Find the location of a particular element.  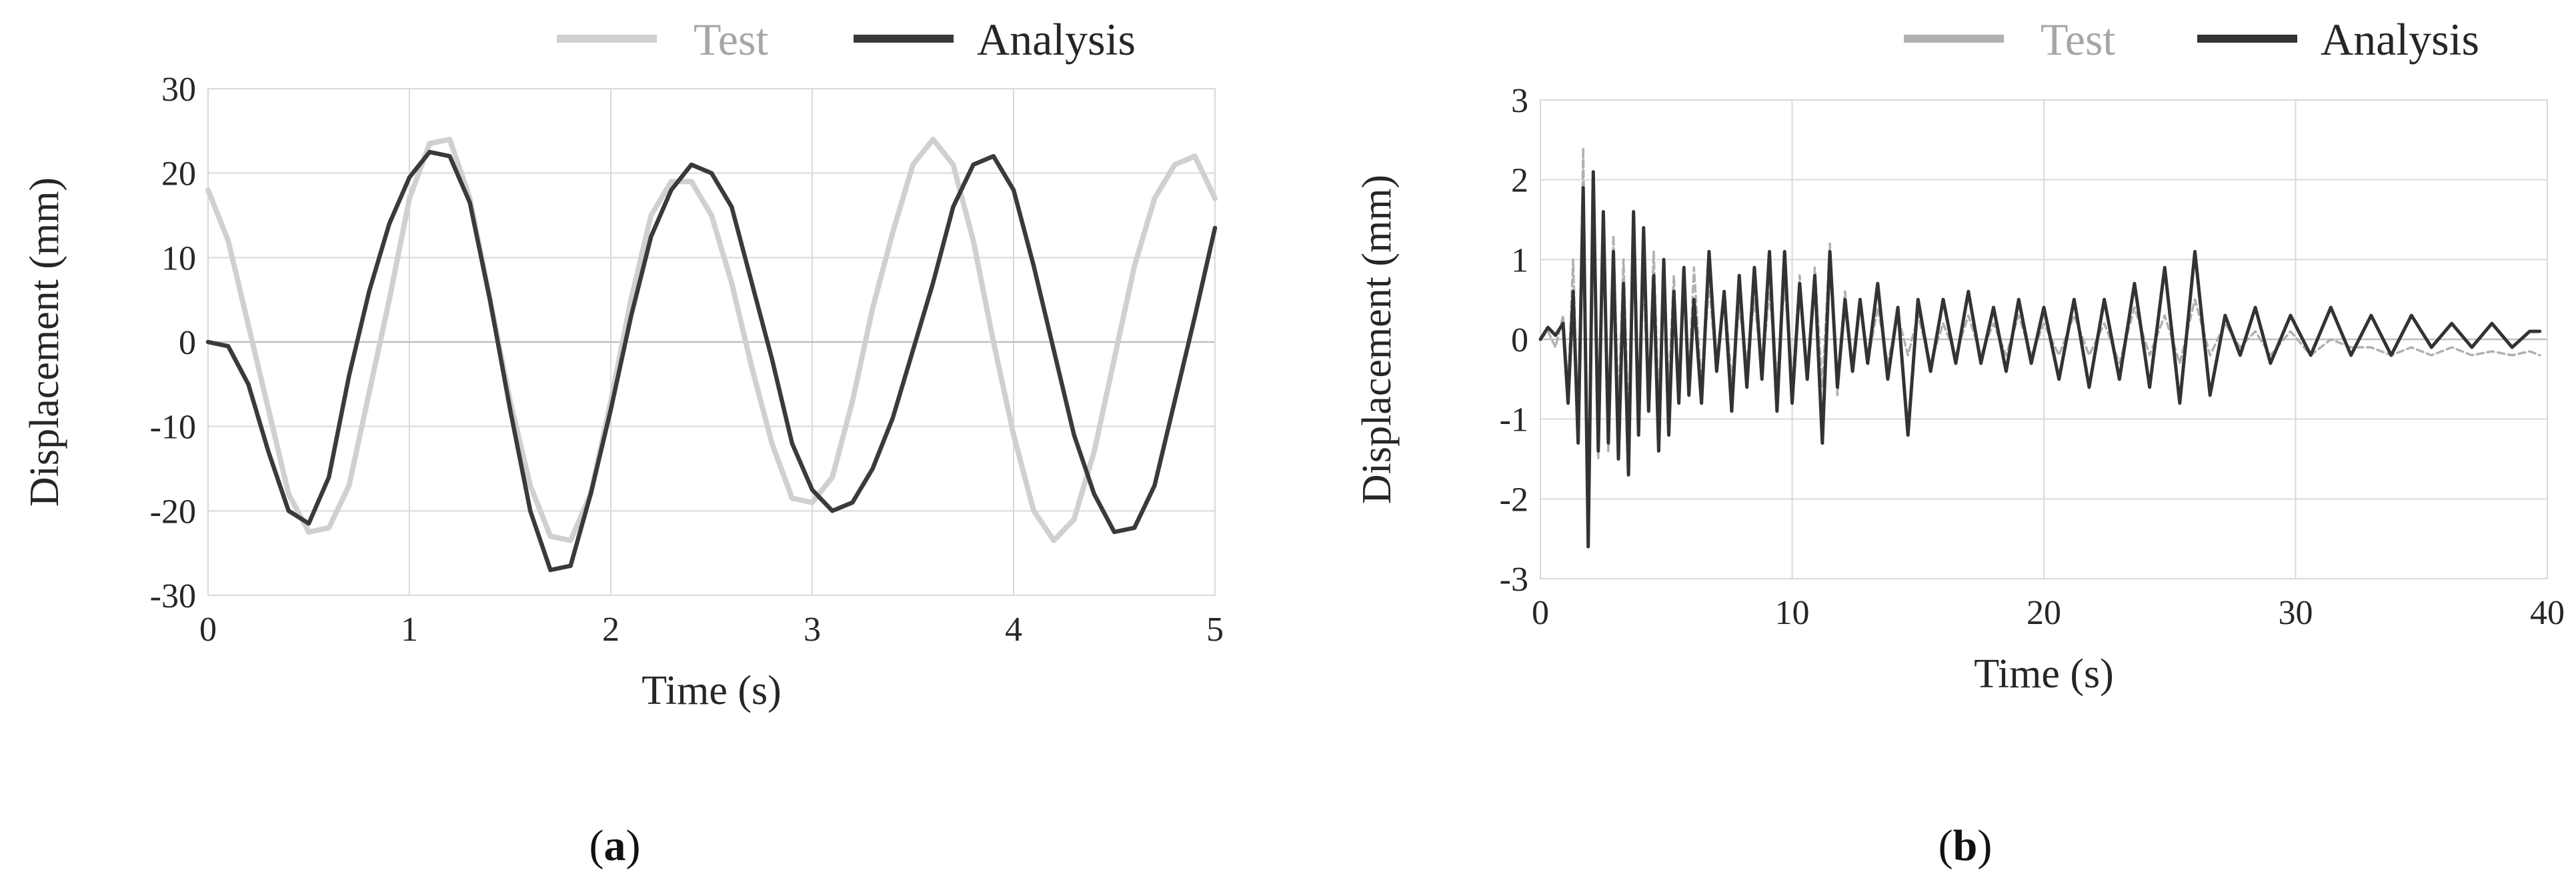

chart-a-xtick-label: 1 is located at coordinates (409, 630).